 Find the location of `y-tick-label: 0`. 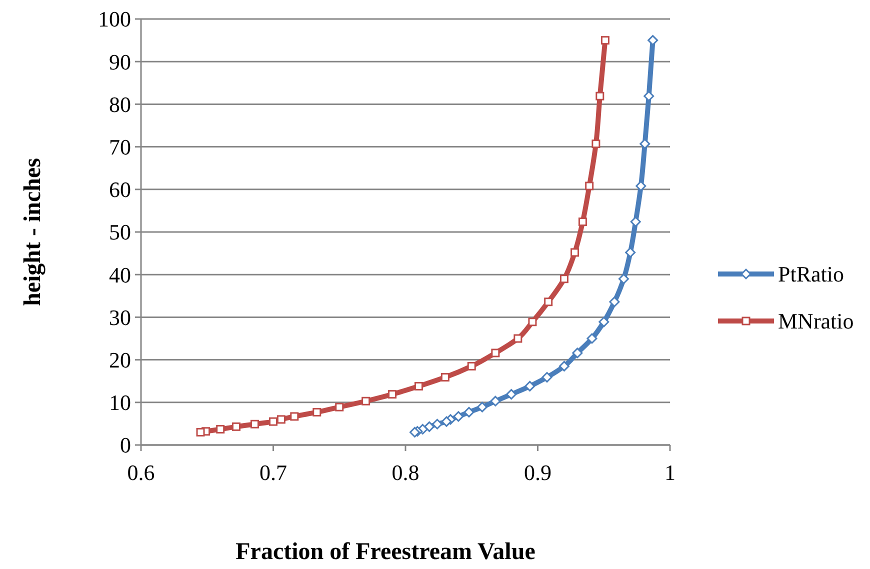

y-tick-label: 0 is located at coordinates (125, 445).